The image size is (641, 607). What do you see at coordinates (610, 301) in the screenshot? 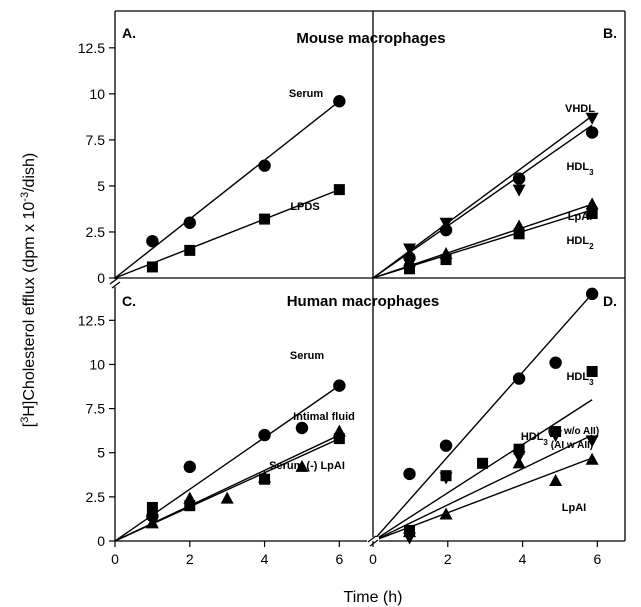
I see `panel-letter: D.` at bounding box center [610, 301].